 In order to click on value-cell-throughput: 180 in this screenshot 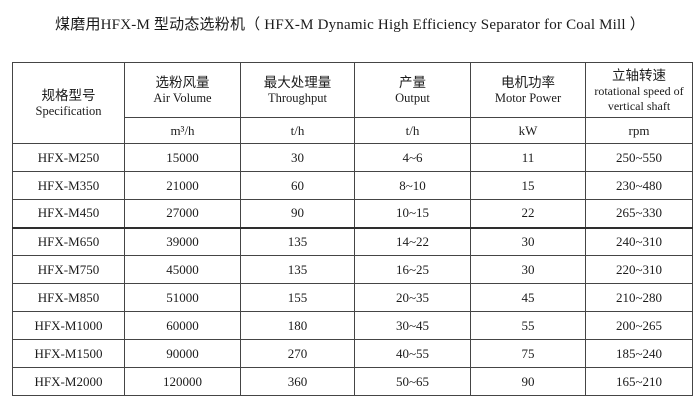, I will do `click(297, 325)`.